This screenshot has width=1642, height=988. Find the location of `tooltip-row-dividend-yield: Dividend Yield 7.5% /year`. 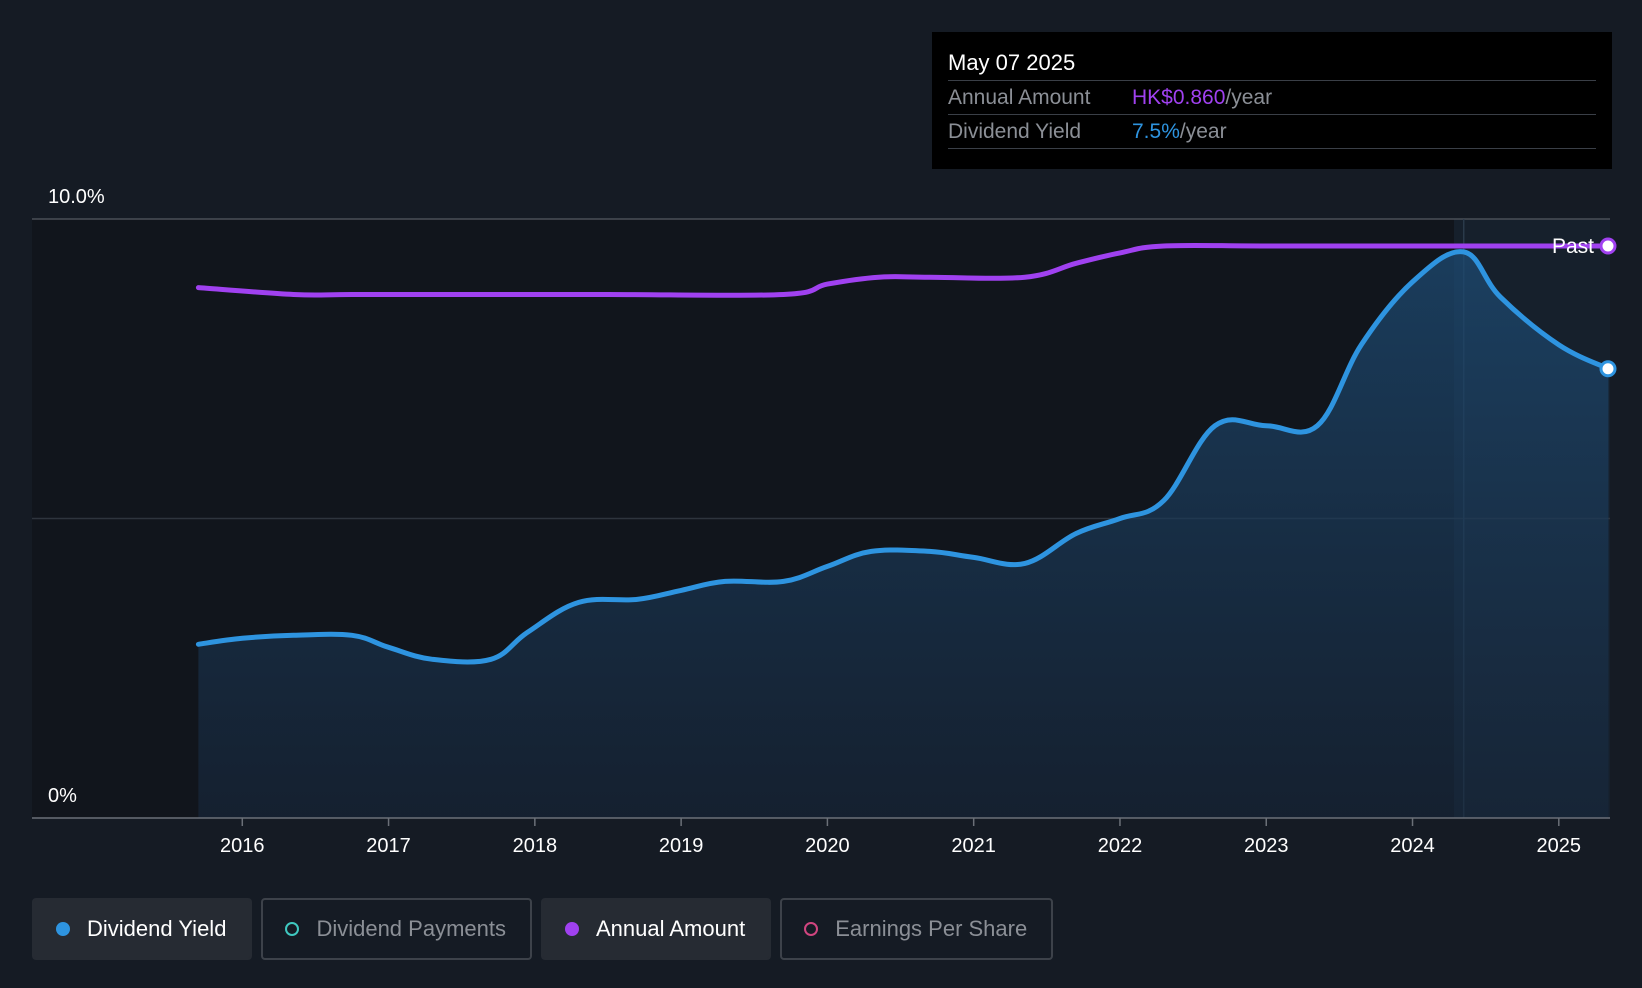

tooltip-row-dividend-yield: Dividend Yield 7.5% /year is located at coordinates (1272, 131).